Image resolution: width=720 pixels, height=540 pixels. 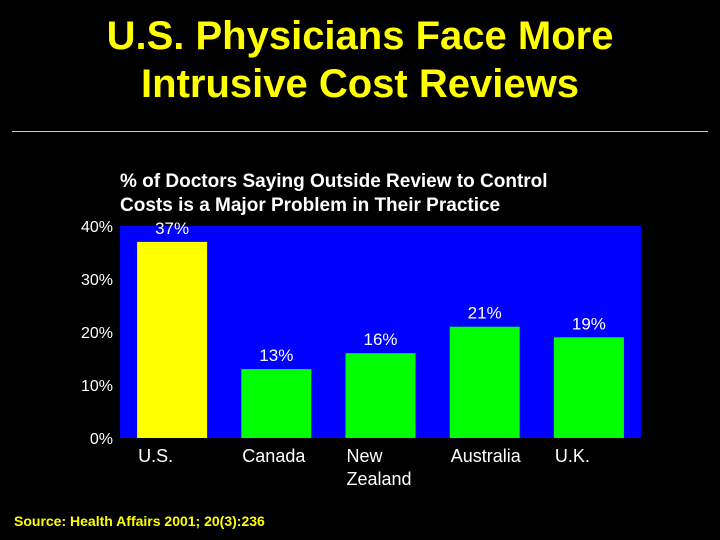 I want to click on slide-title-line-2: Intrusive Cost Reviews, so click(x=360, y=84).